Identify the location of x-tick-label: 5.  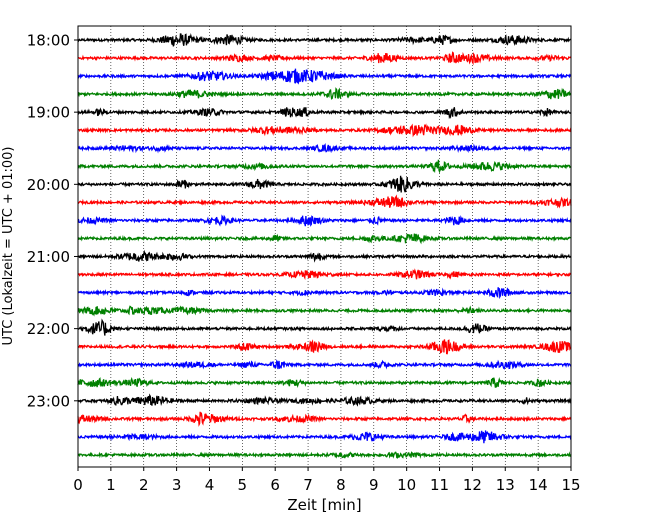
(243, 485).